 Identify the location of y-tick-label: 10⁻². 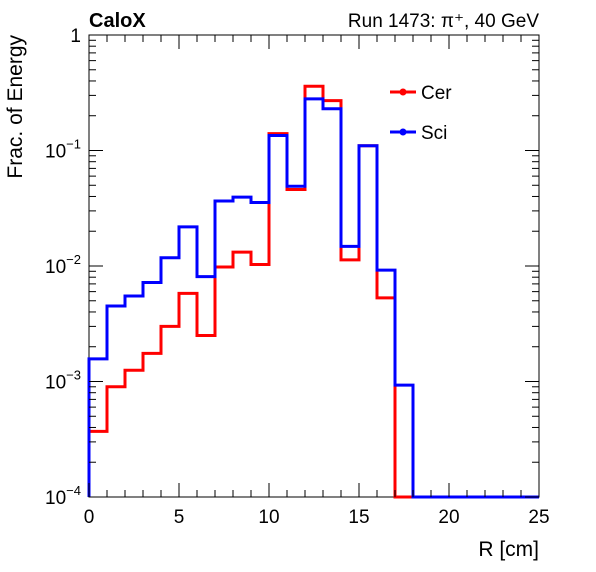
(63, 265).